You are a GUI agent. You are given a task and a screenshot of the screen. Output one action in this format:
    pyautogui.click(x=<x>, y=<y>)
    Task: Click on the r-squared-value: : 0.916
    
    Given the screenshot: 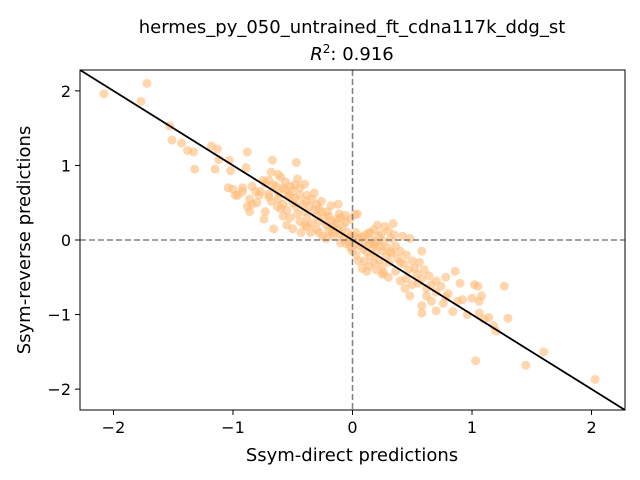 What is the action you would take?
    pyautogui.click(x=361, y=54)
    